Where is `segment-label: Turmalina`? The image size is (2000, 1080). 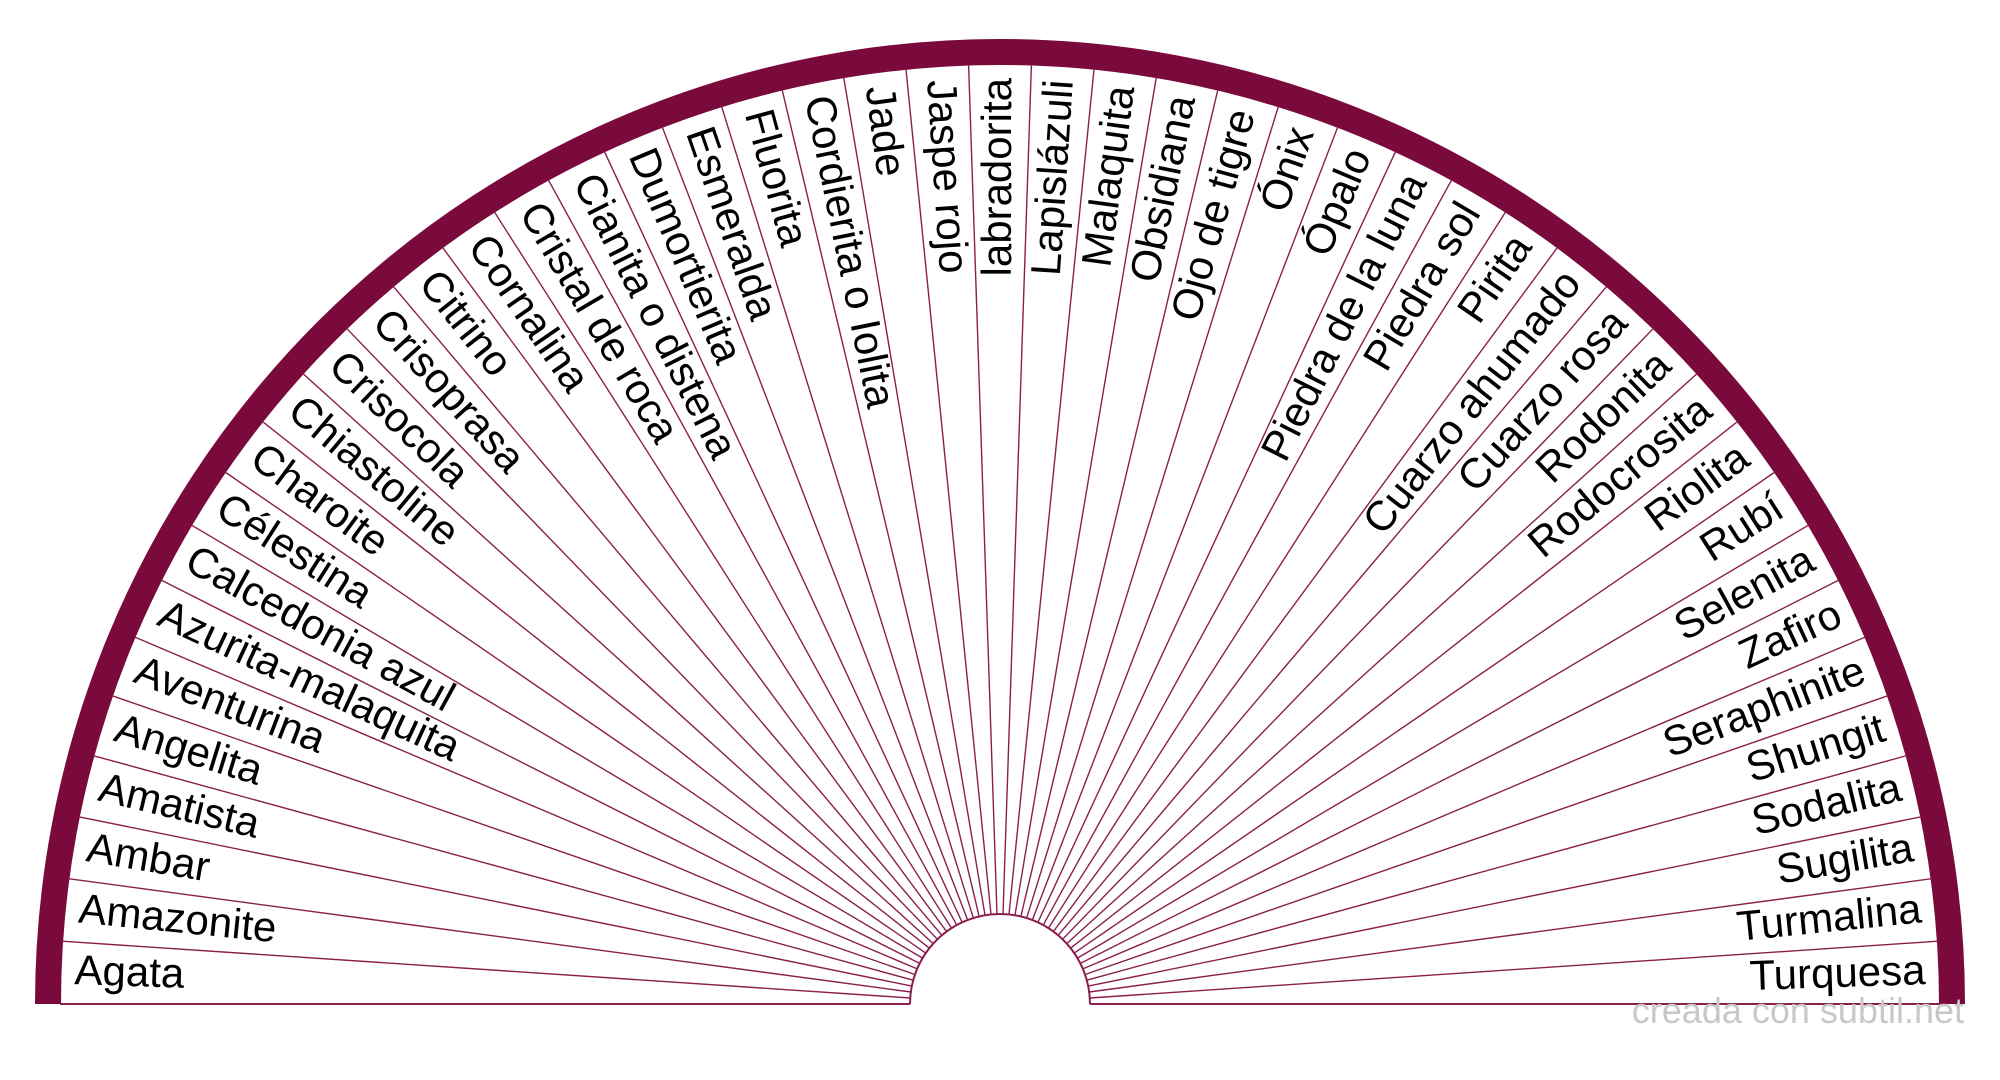 segment-label: Turmalina is located at coordinates (1829, 916).